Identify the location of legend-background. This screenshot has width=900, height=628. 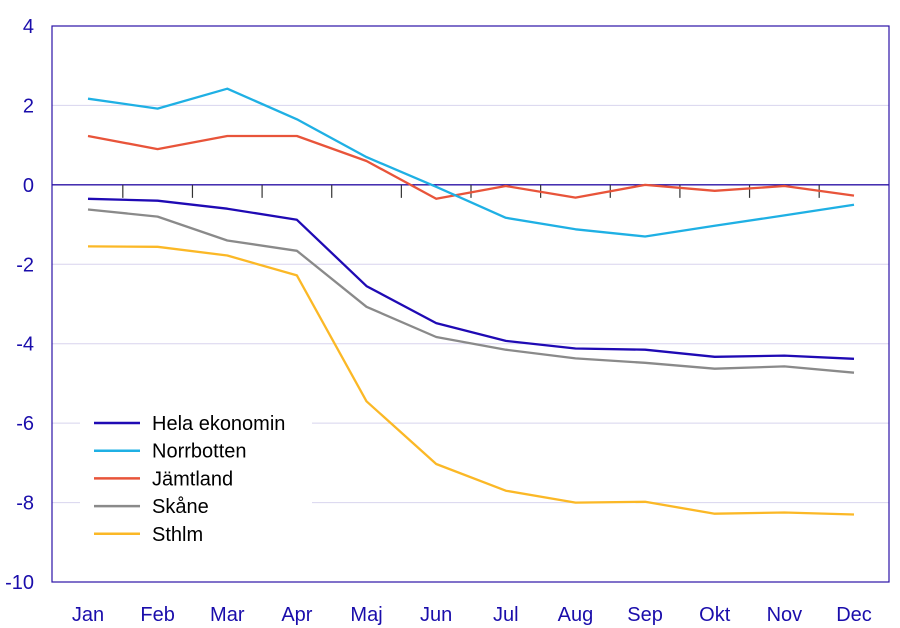
(196, 477).